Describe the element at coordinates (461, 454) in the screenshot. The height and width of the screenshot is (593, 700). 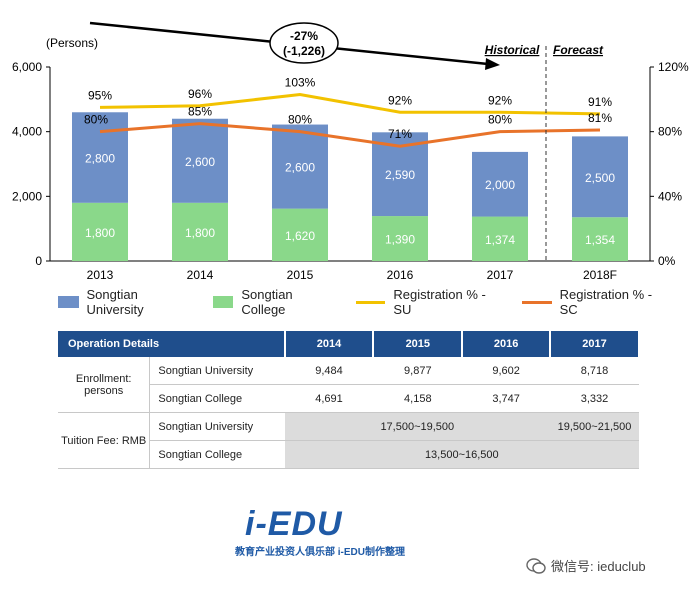
I see `cell-fee-sc-all: 13,500~16,500` at that location.